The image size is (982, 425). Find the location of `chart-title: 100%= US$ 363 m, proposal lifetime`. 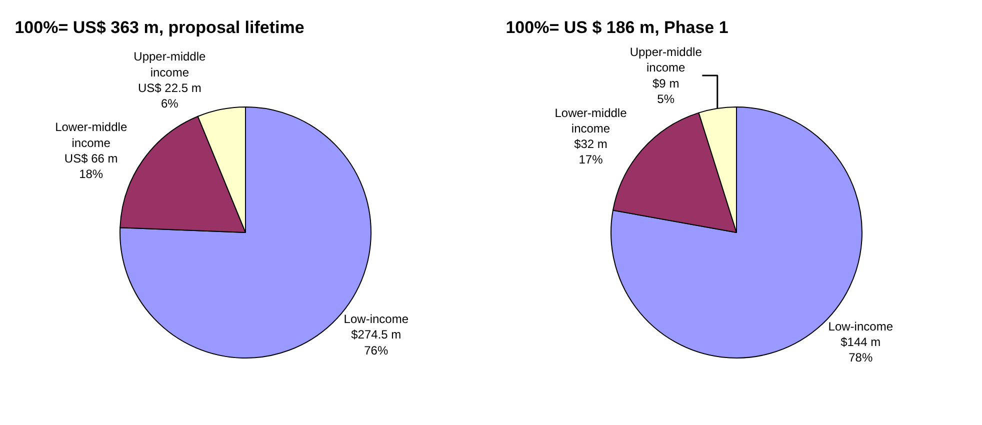

chart-title: 100%= US$ 363 m, proposal lifetime is located at coordinates (159, 28).